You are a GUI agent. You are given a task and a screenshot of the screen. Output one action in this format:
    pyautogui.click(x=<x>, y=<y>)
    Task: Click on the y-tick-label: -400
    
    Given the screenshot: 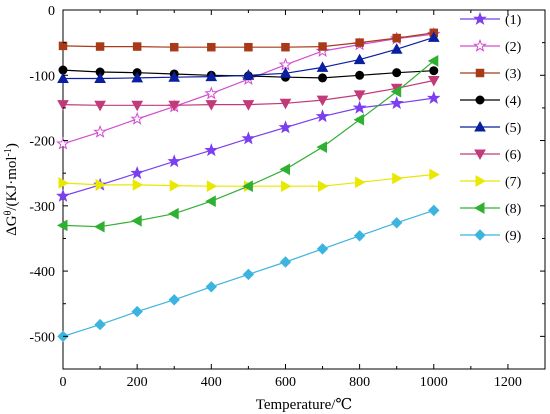 What is the action you would take?
    pyautogui.click(x=42, y=272)
    